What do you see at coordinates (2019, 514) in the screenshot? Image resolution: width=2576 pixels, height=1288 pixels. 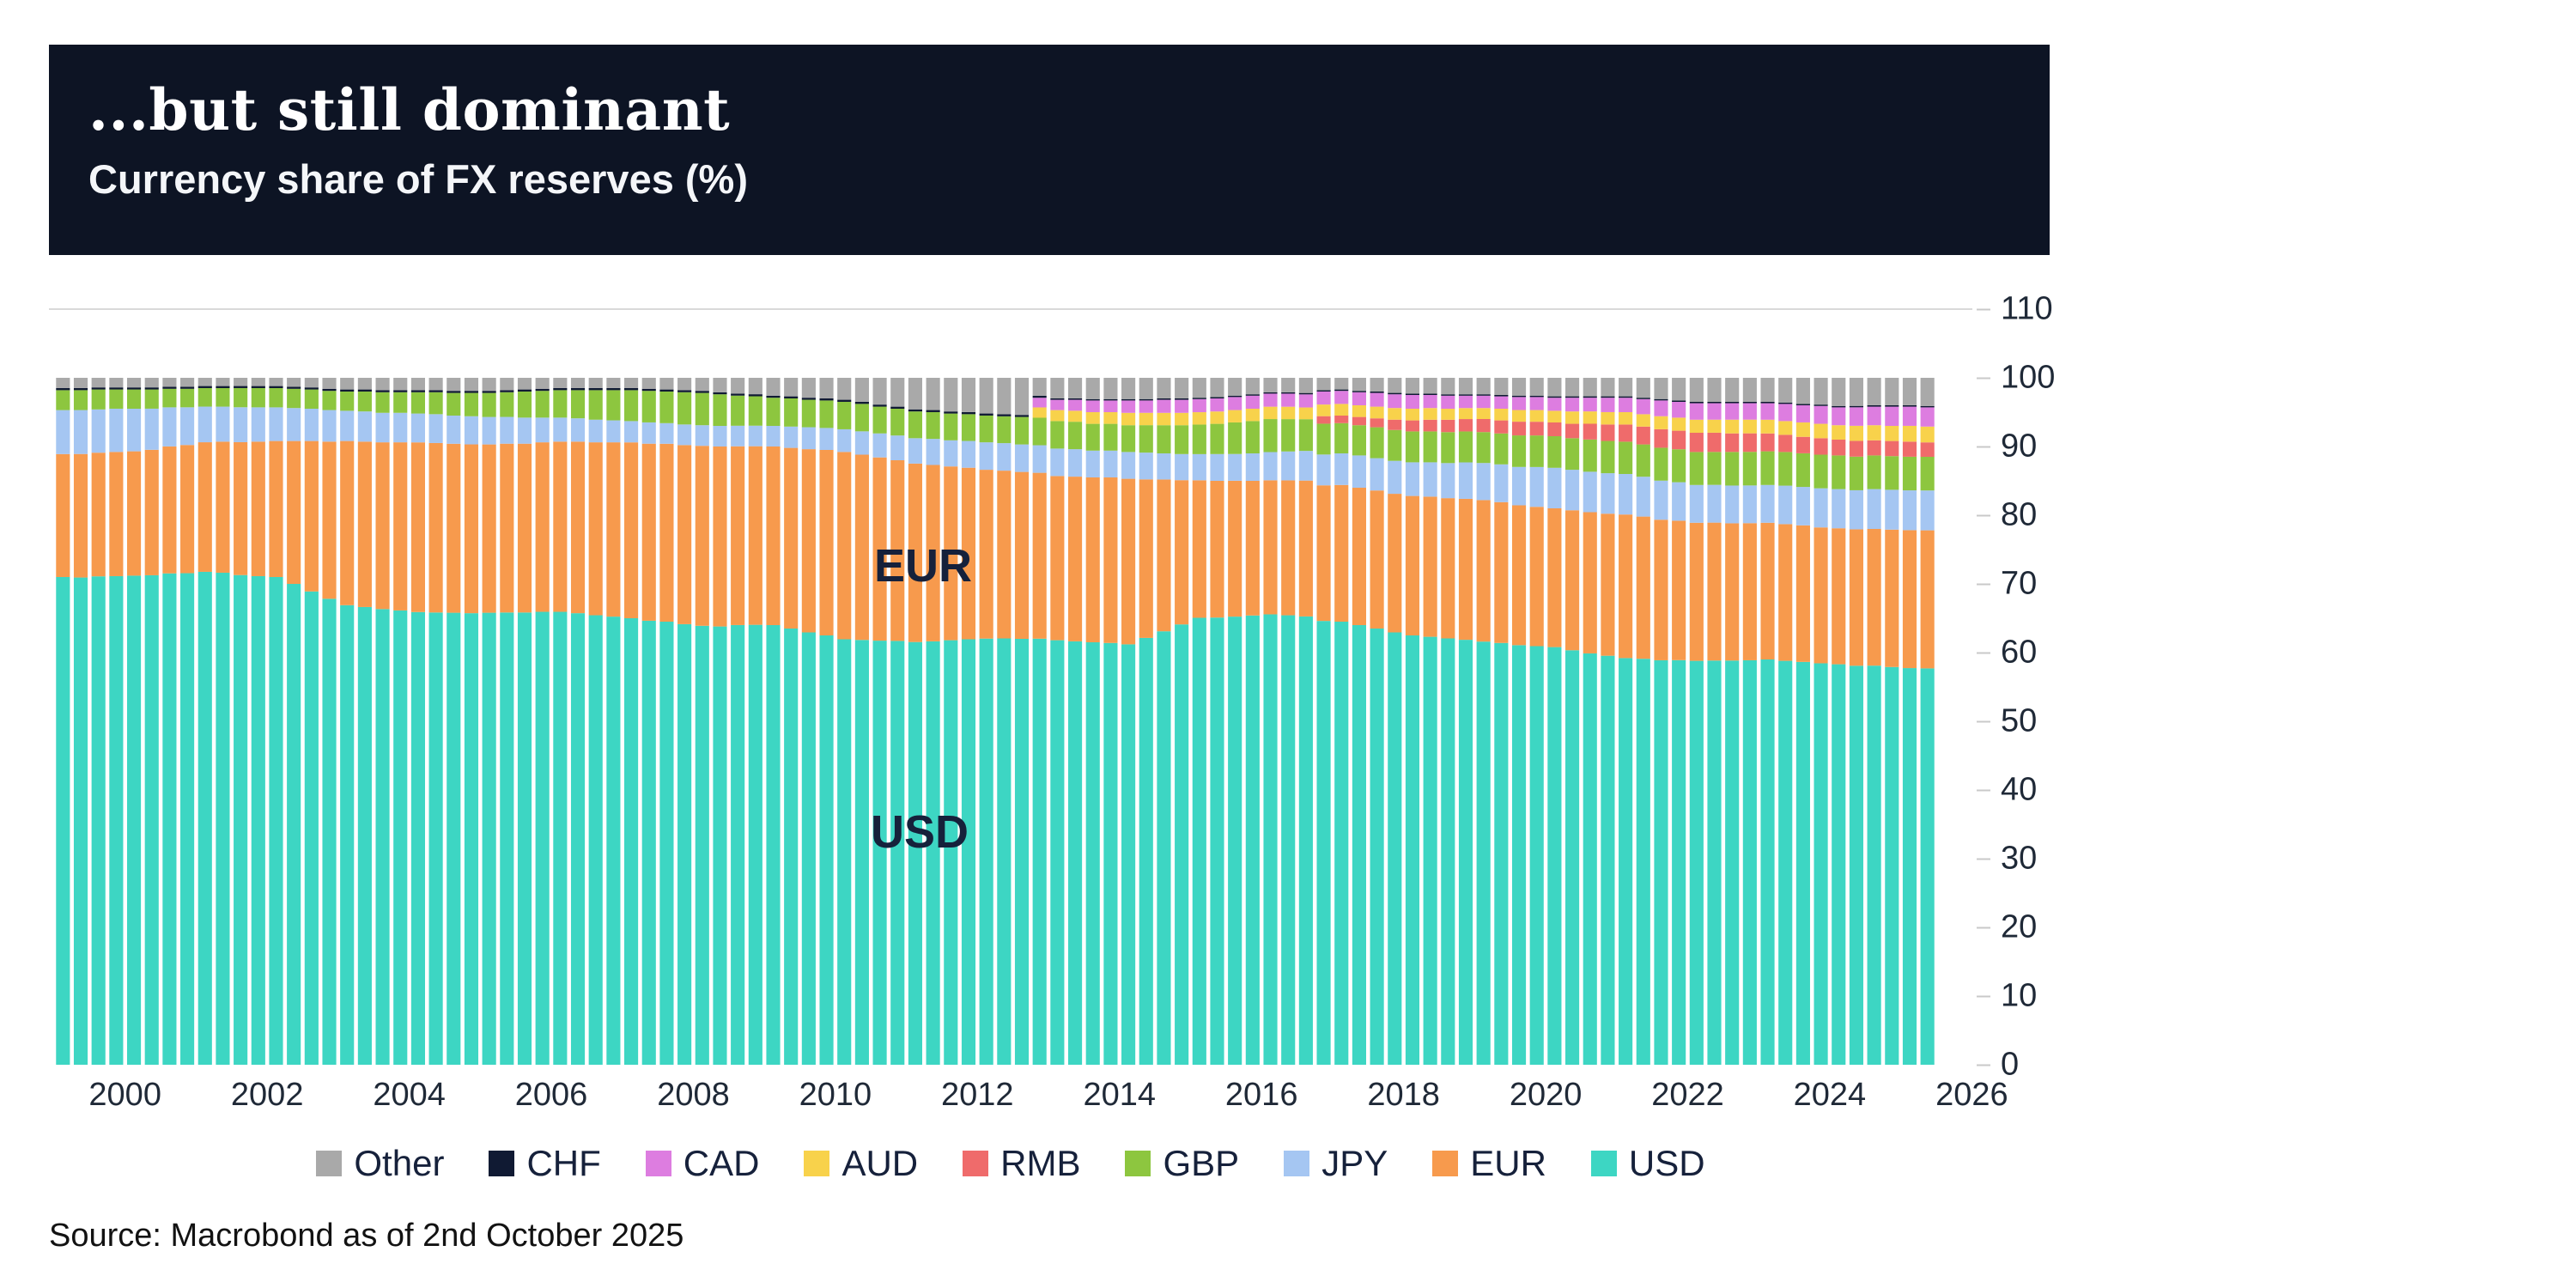 I see `y-tick-label: 80` at bounding box center [2019, 514].